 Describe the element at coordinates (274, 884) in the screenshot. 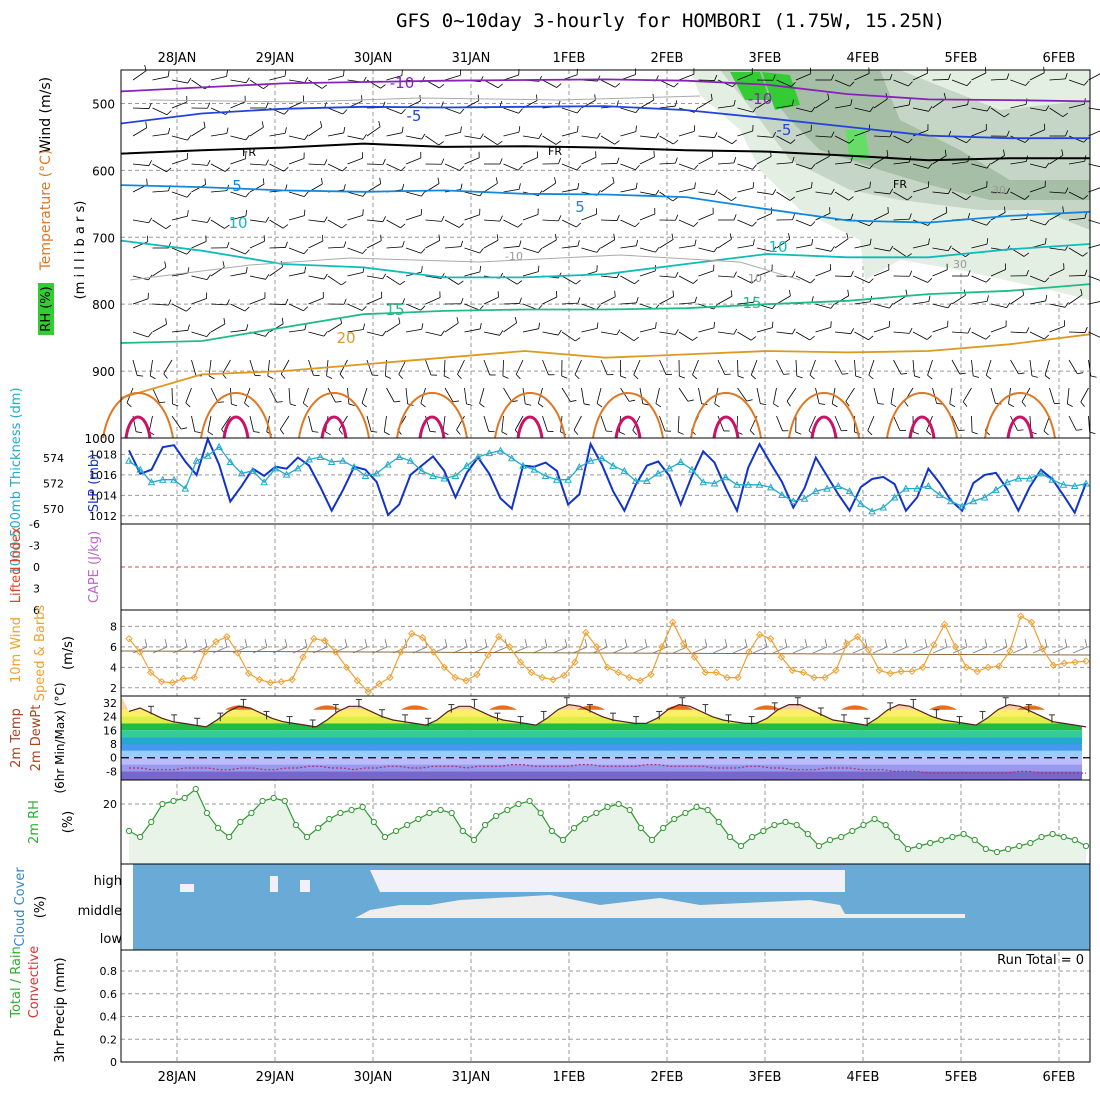

I see `cloud-high-patch` at that location.